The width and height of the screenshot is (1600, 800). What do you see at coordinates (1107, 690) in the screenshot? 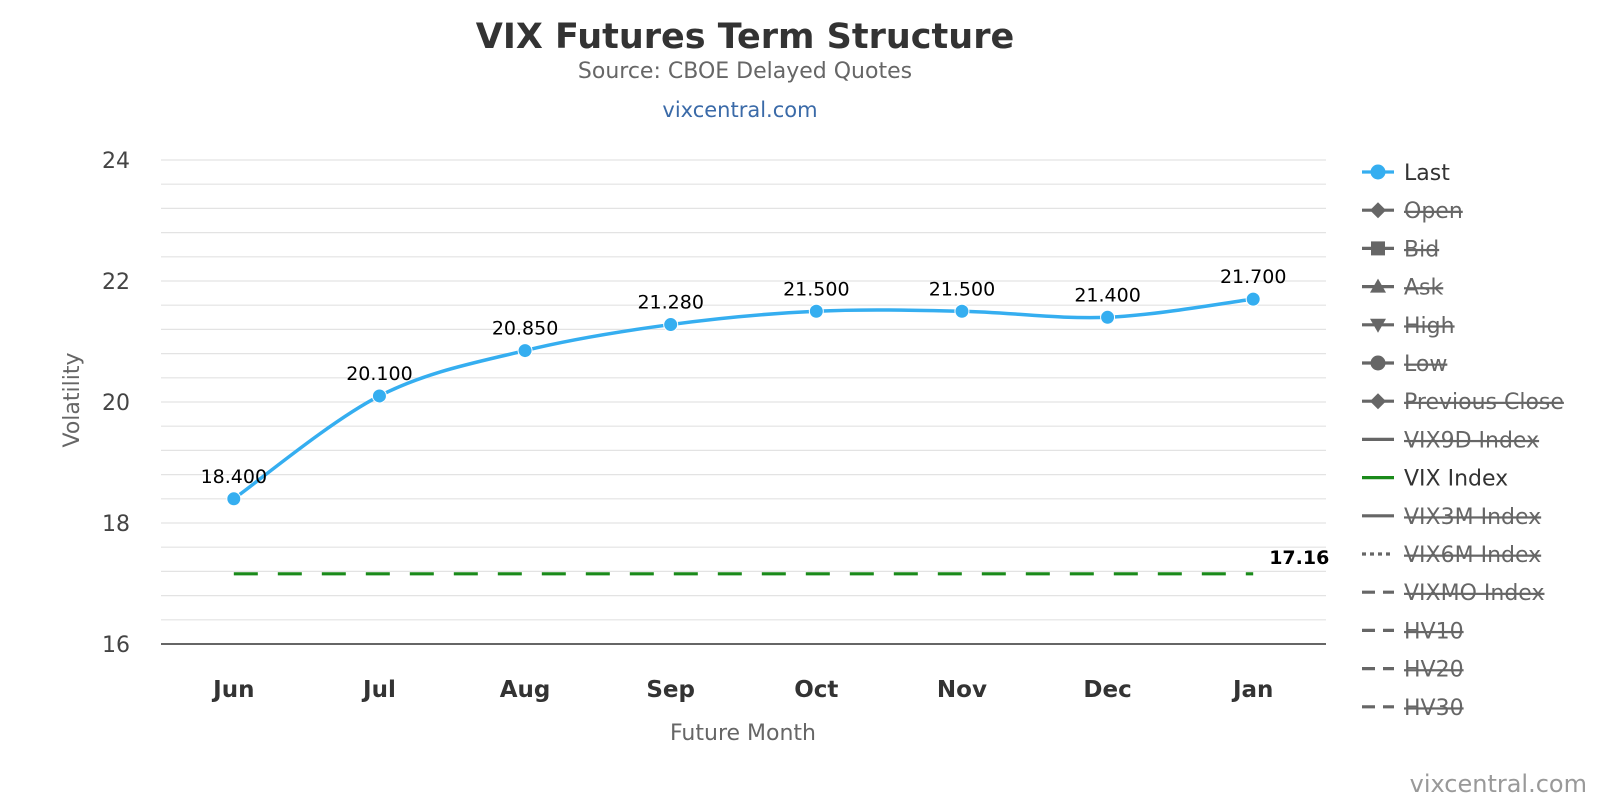
I see `x-tick-label: Dec` at bounding box center [1107, 690].